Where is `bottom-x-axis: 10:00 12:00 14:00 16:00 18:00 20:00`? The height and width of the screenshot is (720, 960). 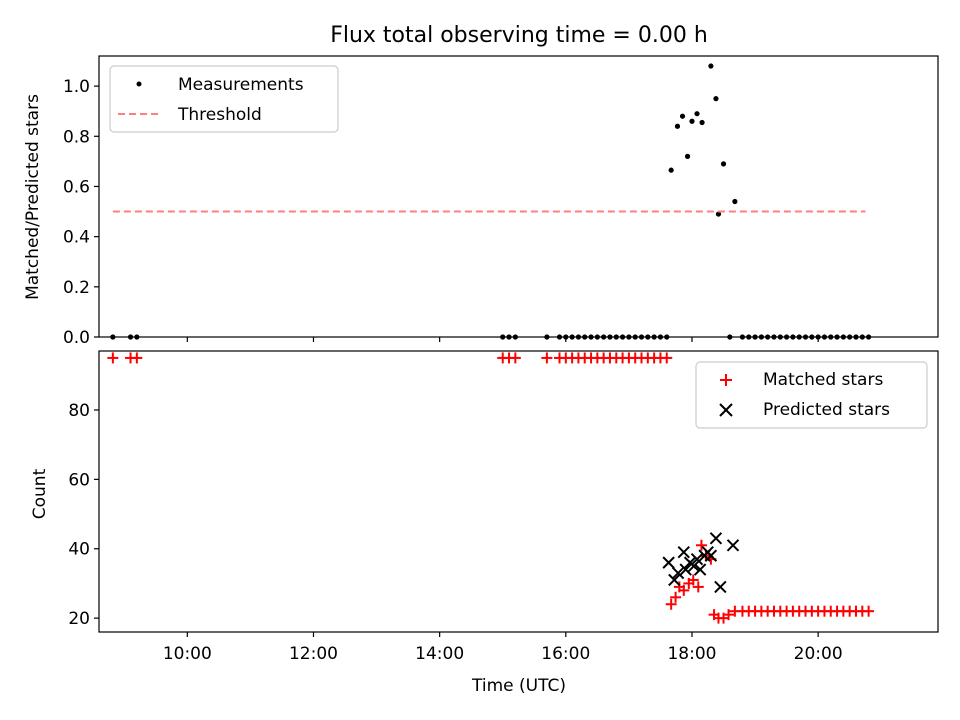 bottom-x-axis: 10:00 12:00 14:00 16:00 18:00 20:00 is located at coordinates (503, 648).